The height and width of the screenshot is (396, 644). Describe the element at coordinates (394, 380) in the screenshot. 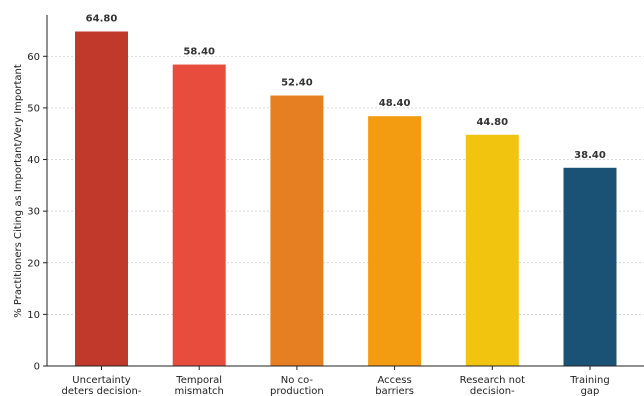

I see `x-category-label-line: Access` at that location.